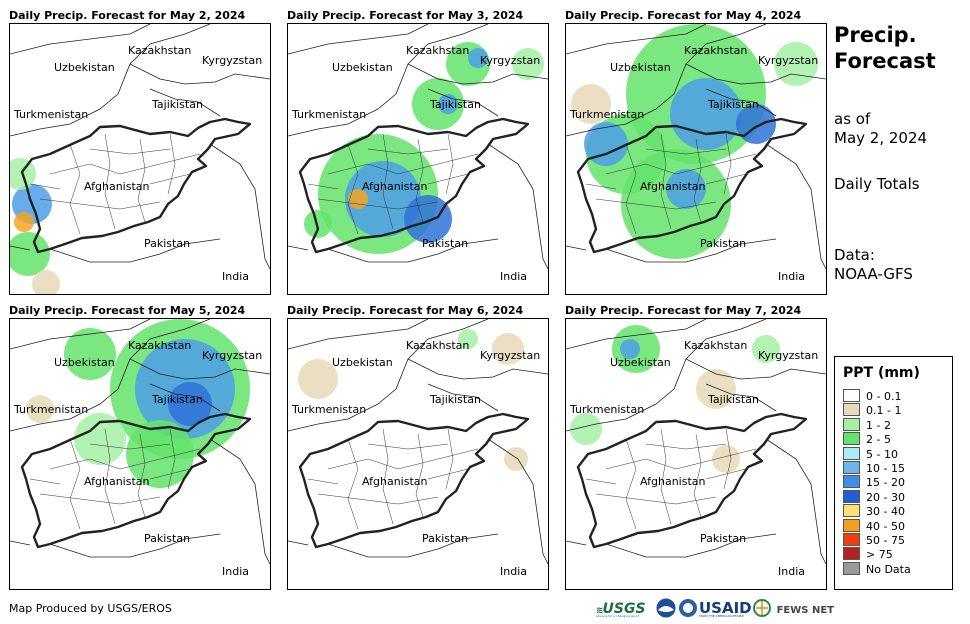  What do you see at coordinates (874, 482) in the screenshot?
I see `legend-item: 15 - 20` at bounding box center [874, 482].